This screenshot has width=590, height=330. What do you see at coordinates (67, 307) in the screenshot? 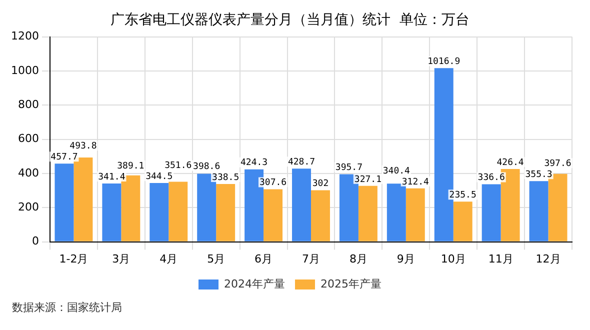
I see `source-note: 数据来源：国家统计局` at bounding box center [67, 307].